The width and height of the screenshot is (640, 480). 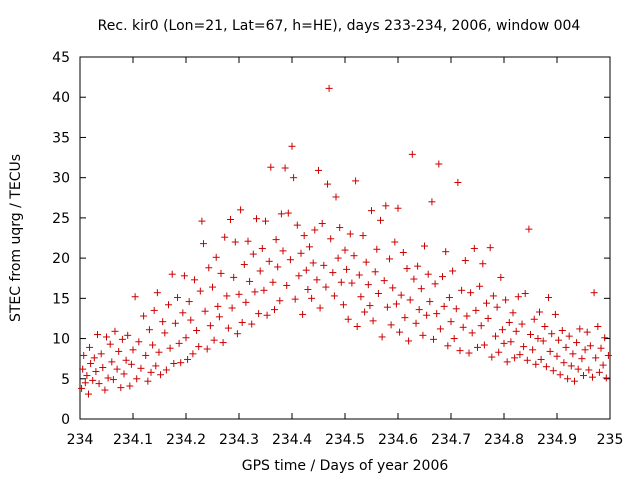 What do you see at coordinates (398, 440) in the screenshot?
I see `x-tick-label: 234.6` at bounding box center [398, 440].